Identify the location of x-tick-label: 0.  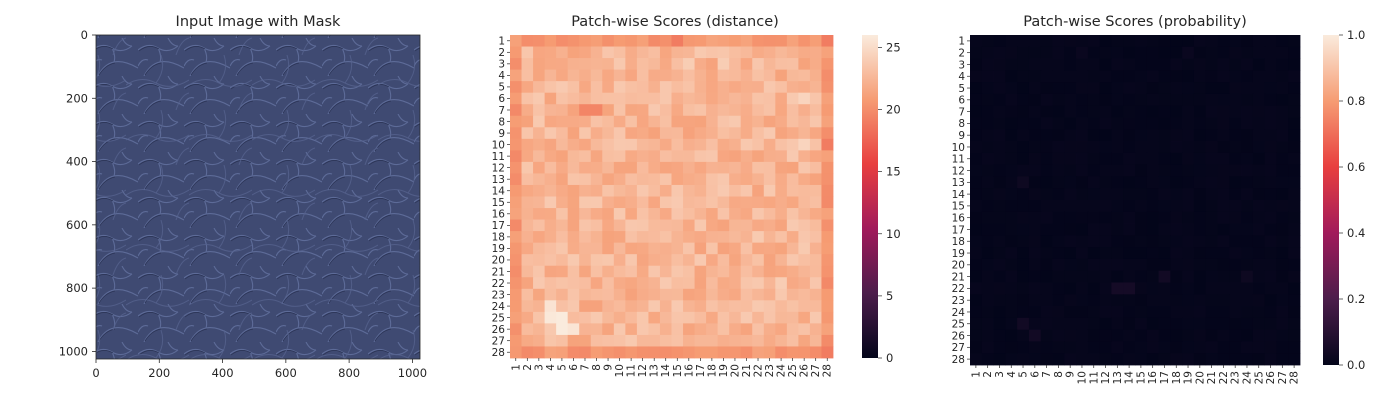
(95, 373).